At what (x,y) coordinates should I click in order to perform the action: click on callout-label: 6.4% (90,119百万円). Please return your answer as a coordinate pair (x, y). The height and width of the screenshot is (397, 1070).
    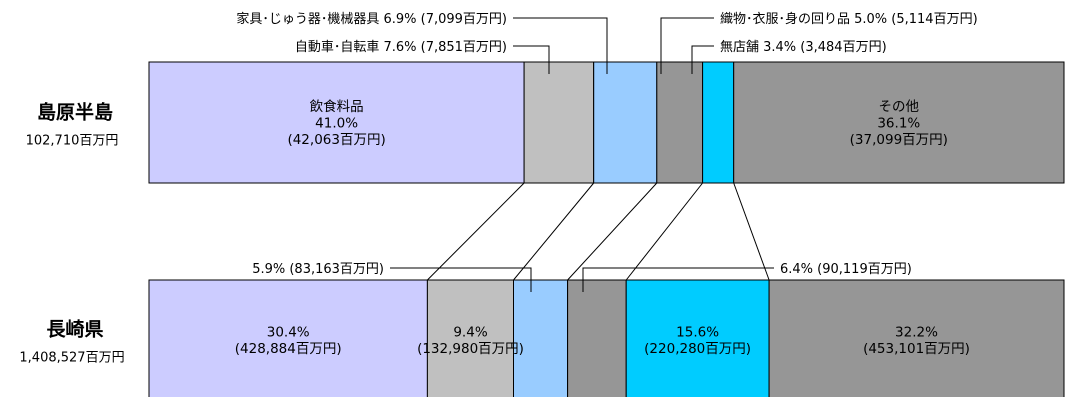
    Looking at the image, I should click on (846, 269).